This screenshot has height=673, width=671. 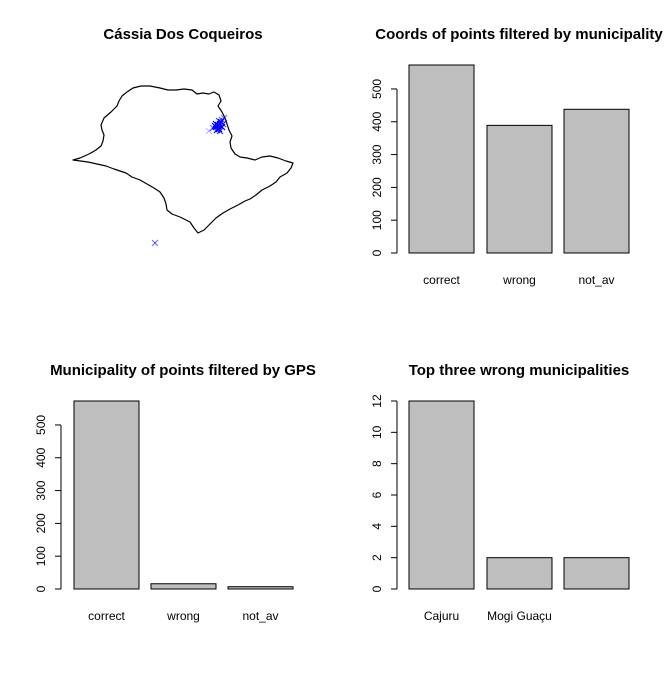 I want to click on state-outline, so click(x=183, y=159).